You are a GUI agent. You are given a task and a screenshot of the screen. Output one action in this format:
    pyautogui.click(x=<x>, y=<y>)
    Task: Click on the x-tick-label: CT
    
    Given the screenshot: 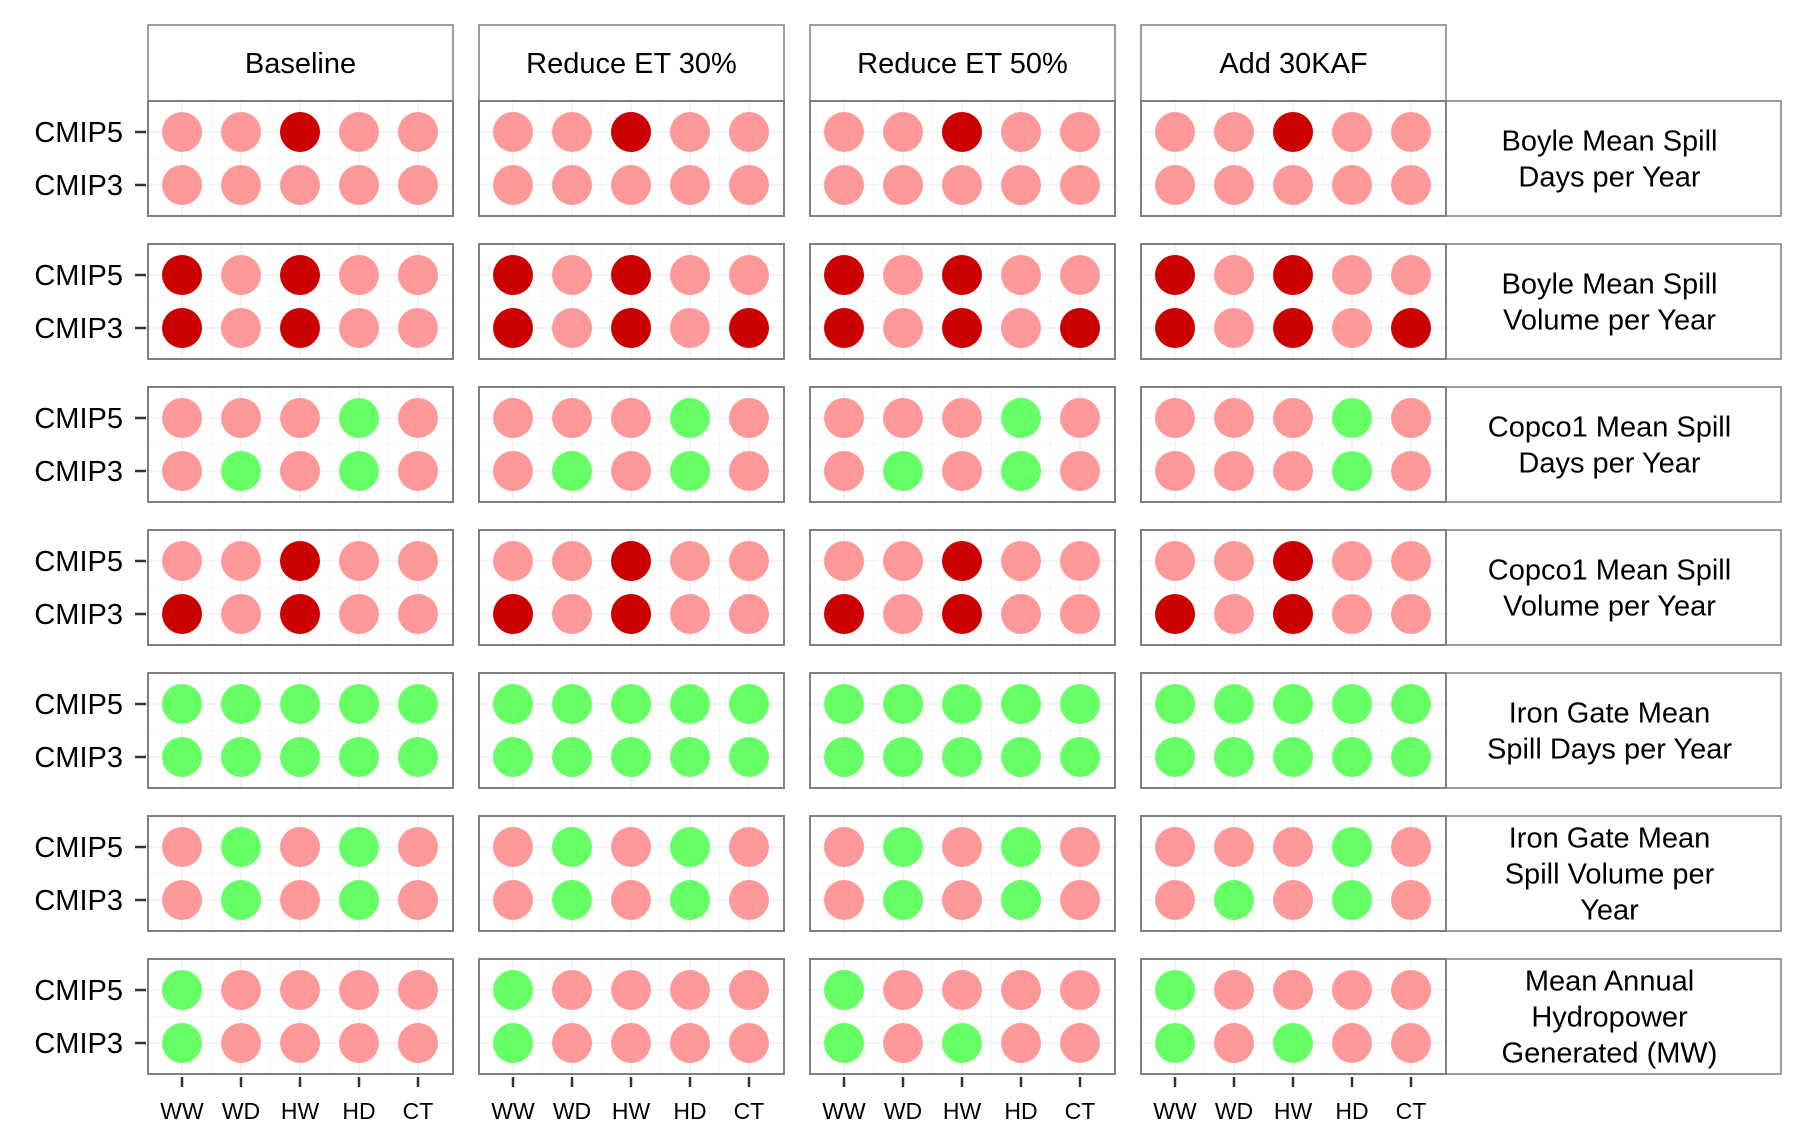 What is the action you would take?
    pyautogui.click(x=418, y=1111)
    